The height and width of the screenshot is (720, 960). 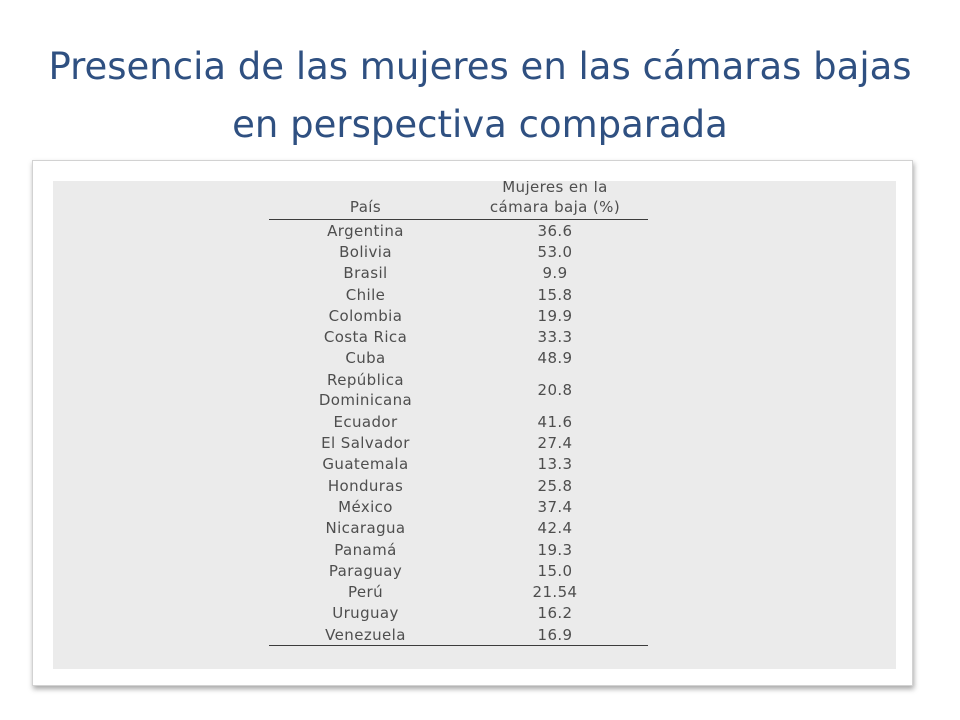 I want to click on table-header-row: País Mujeres en la cámara baja (%), so click(x=458, y=200).